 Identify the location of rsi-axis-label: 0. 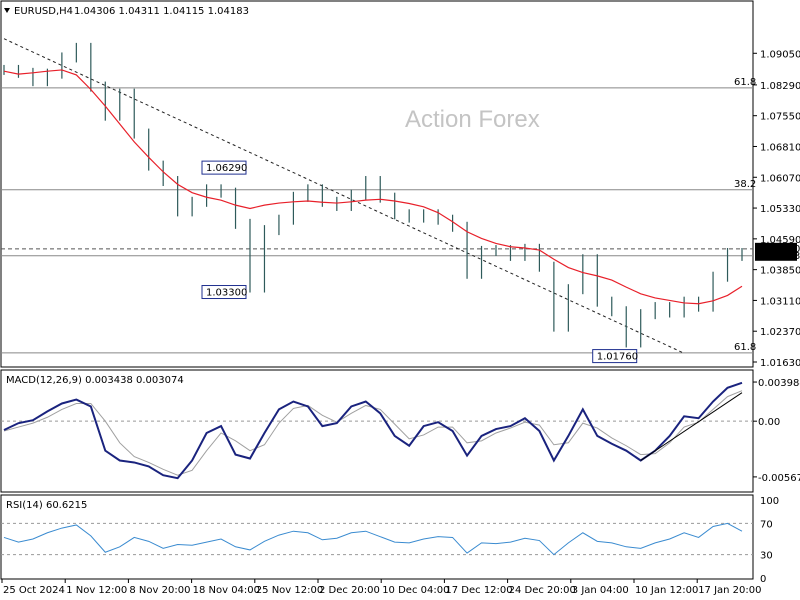
(763, 579).